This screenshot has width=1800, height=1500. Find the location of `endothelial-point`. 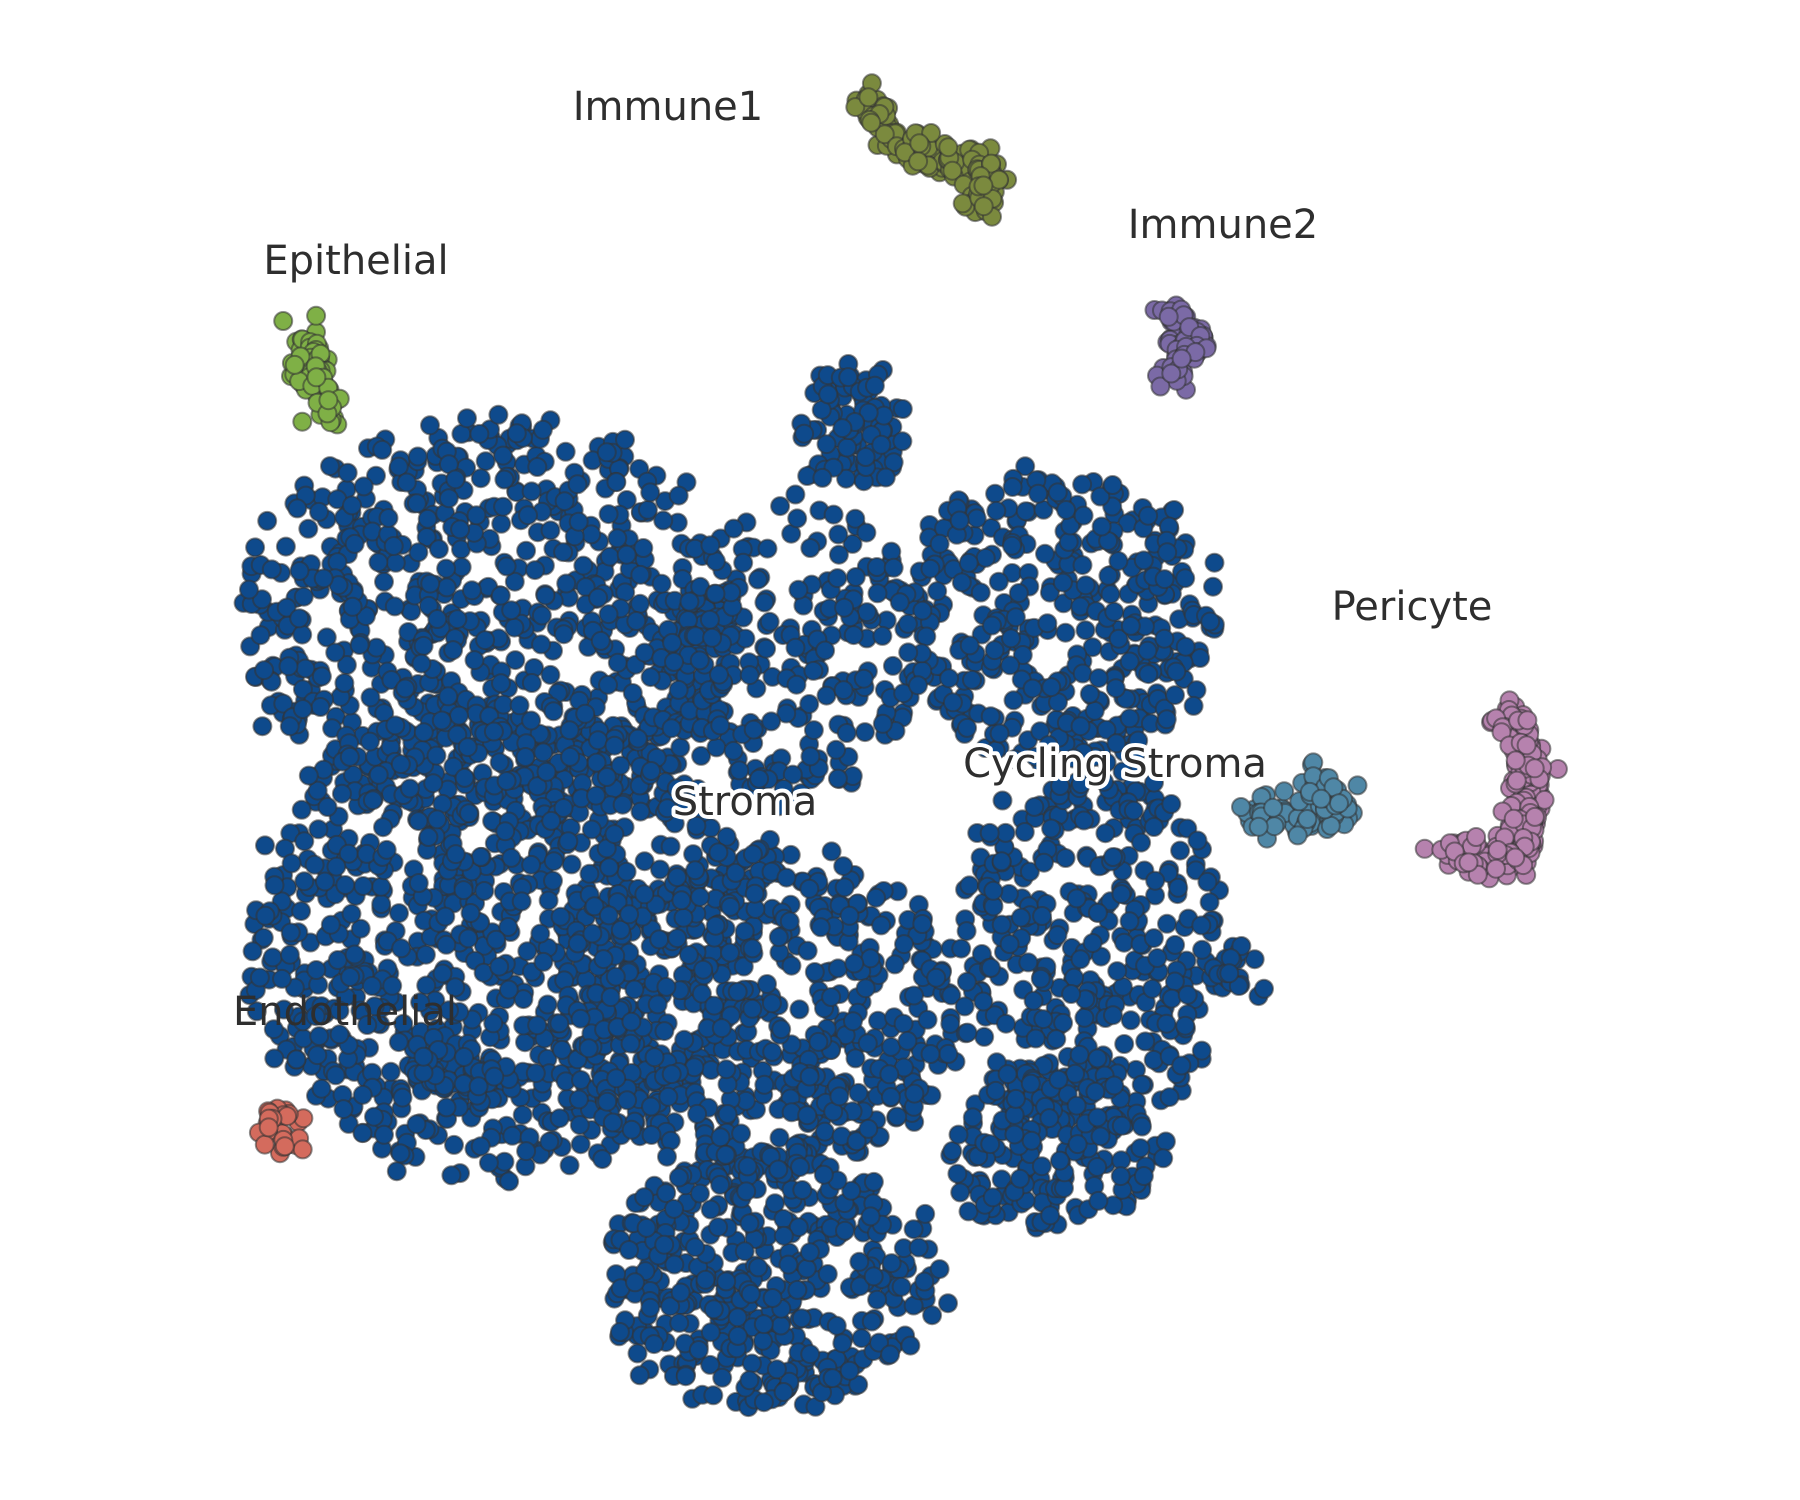

endothelial-point is located at coordinates (264, 1144).